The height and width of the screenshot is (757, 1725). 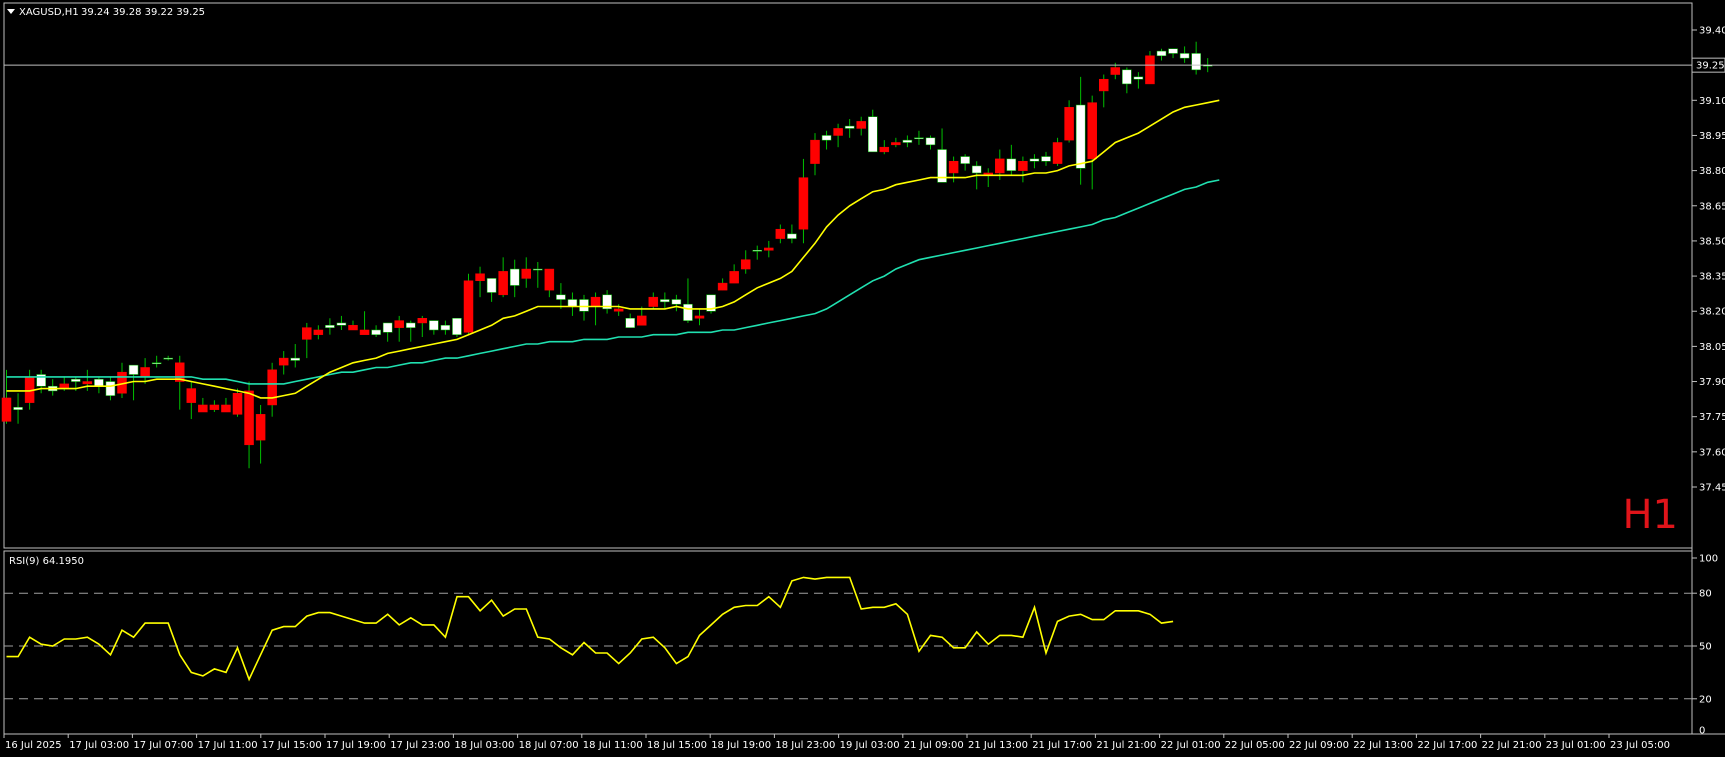 What do you see at coordinates (1447, 745) in the screenshot?
I see `time-tick-label: 22 Jul 17:00` at bounding box center [1447, 745].